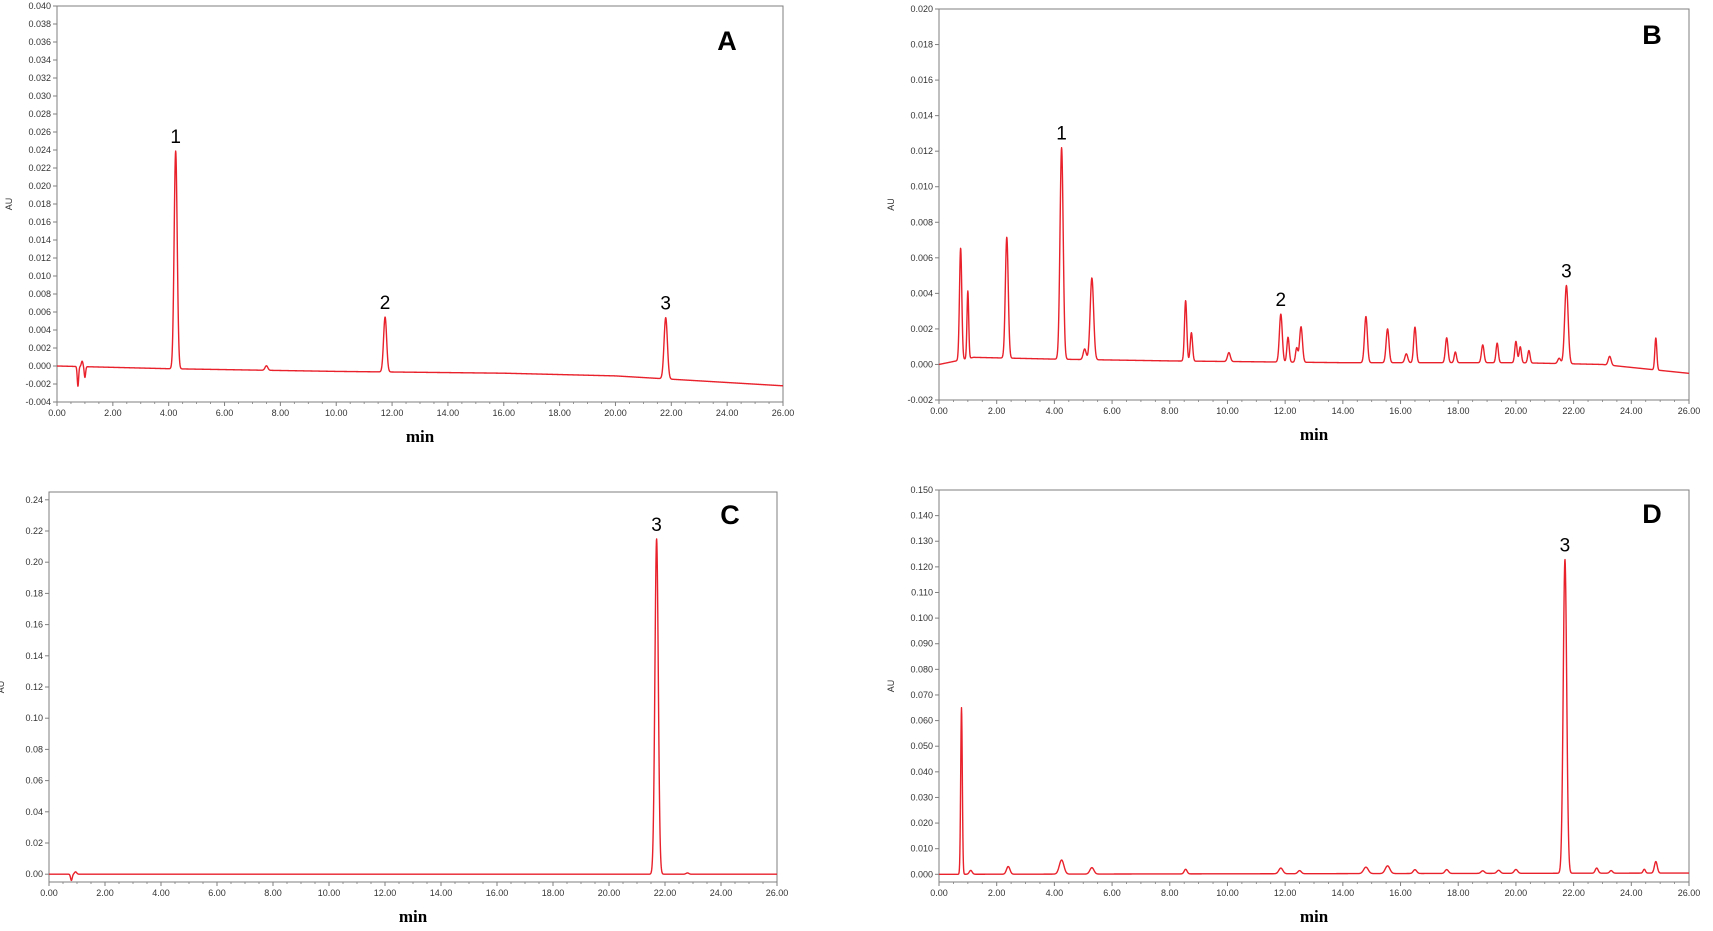  I want to click on panel-letter: D, so click(1652, 514).